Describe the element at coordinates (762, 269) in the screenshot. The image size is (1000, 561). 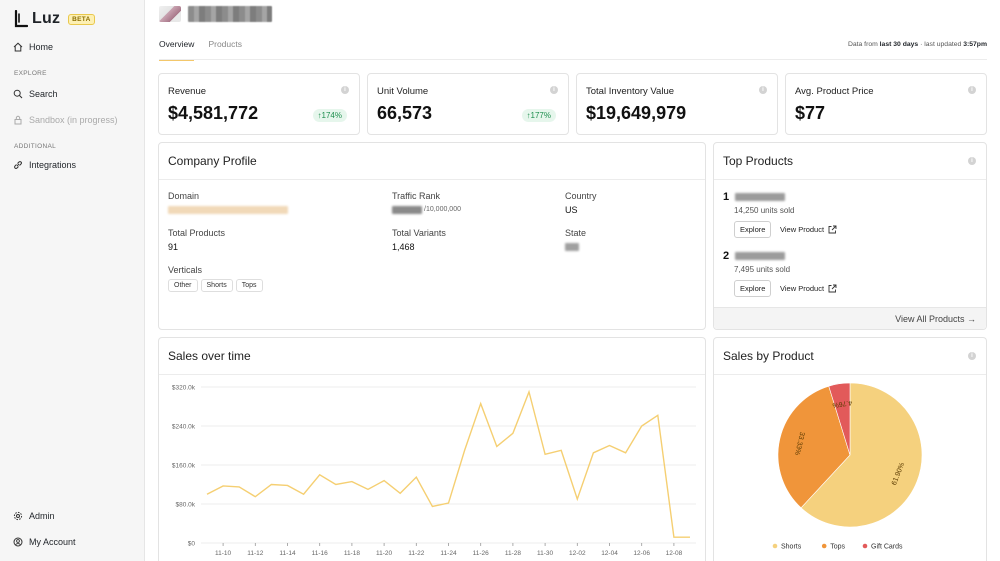
I see `units-sold: 7,495 units sold` at that location.